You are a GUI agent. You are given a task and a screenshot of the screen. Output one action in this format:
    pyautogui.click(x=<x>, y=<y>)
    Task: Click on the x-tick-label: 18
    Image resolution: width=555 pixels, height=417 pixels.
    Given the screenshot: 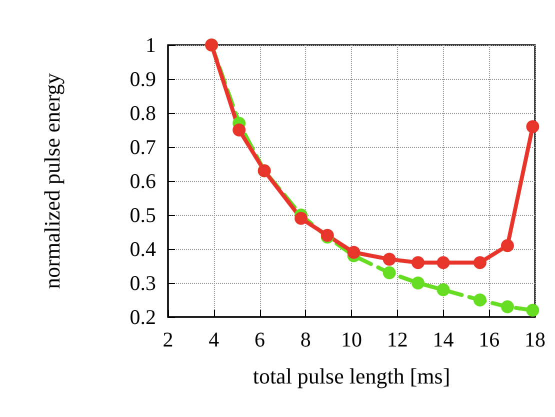 What is the action you would take?
    pyautogui.click(x=535, y=340)
    